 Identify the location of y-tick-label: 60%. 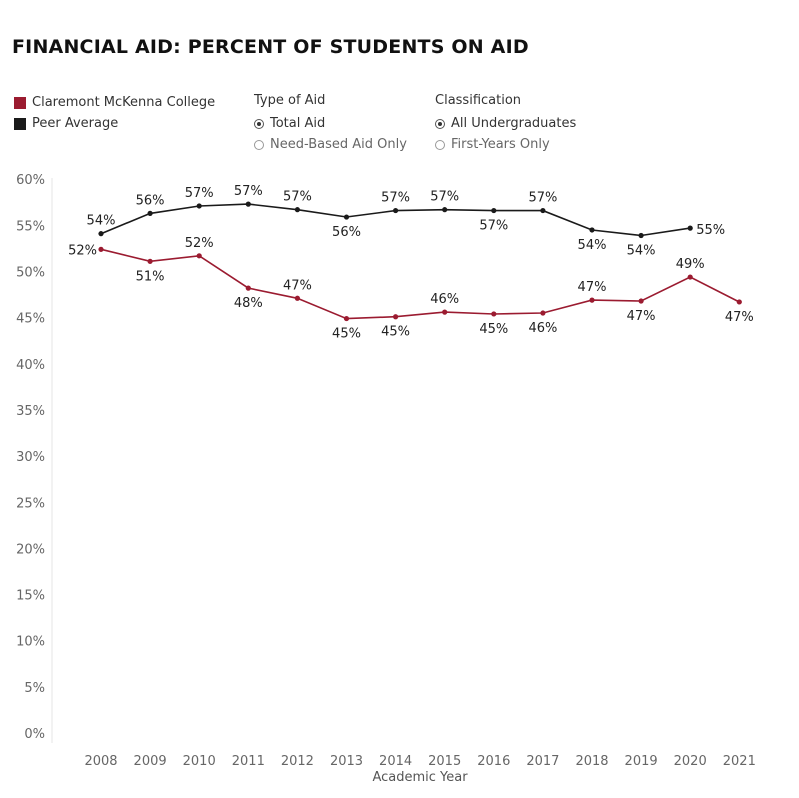
(30, 180).